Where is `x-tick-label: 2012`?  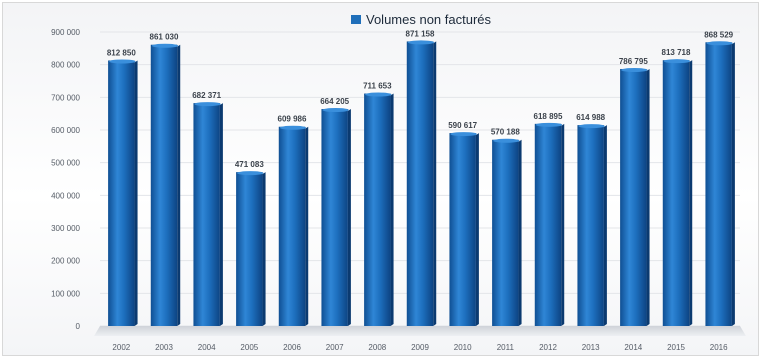
x-tick-label: 2012 is located at coordinates (548, 347).